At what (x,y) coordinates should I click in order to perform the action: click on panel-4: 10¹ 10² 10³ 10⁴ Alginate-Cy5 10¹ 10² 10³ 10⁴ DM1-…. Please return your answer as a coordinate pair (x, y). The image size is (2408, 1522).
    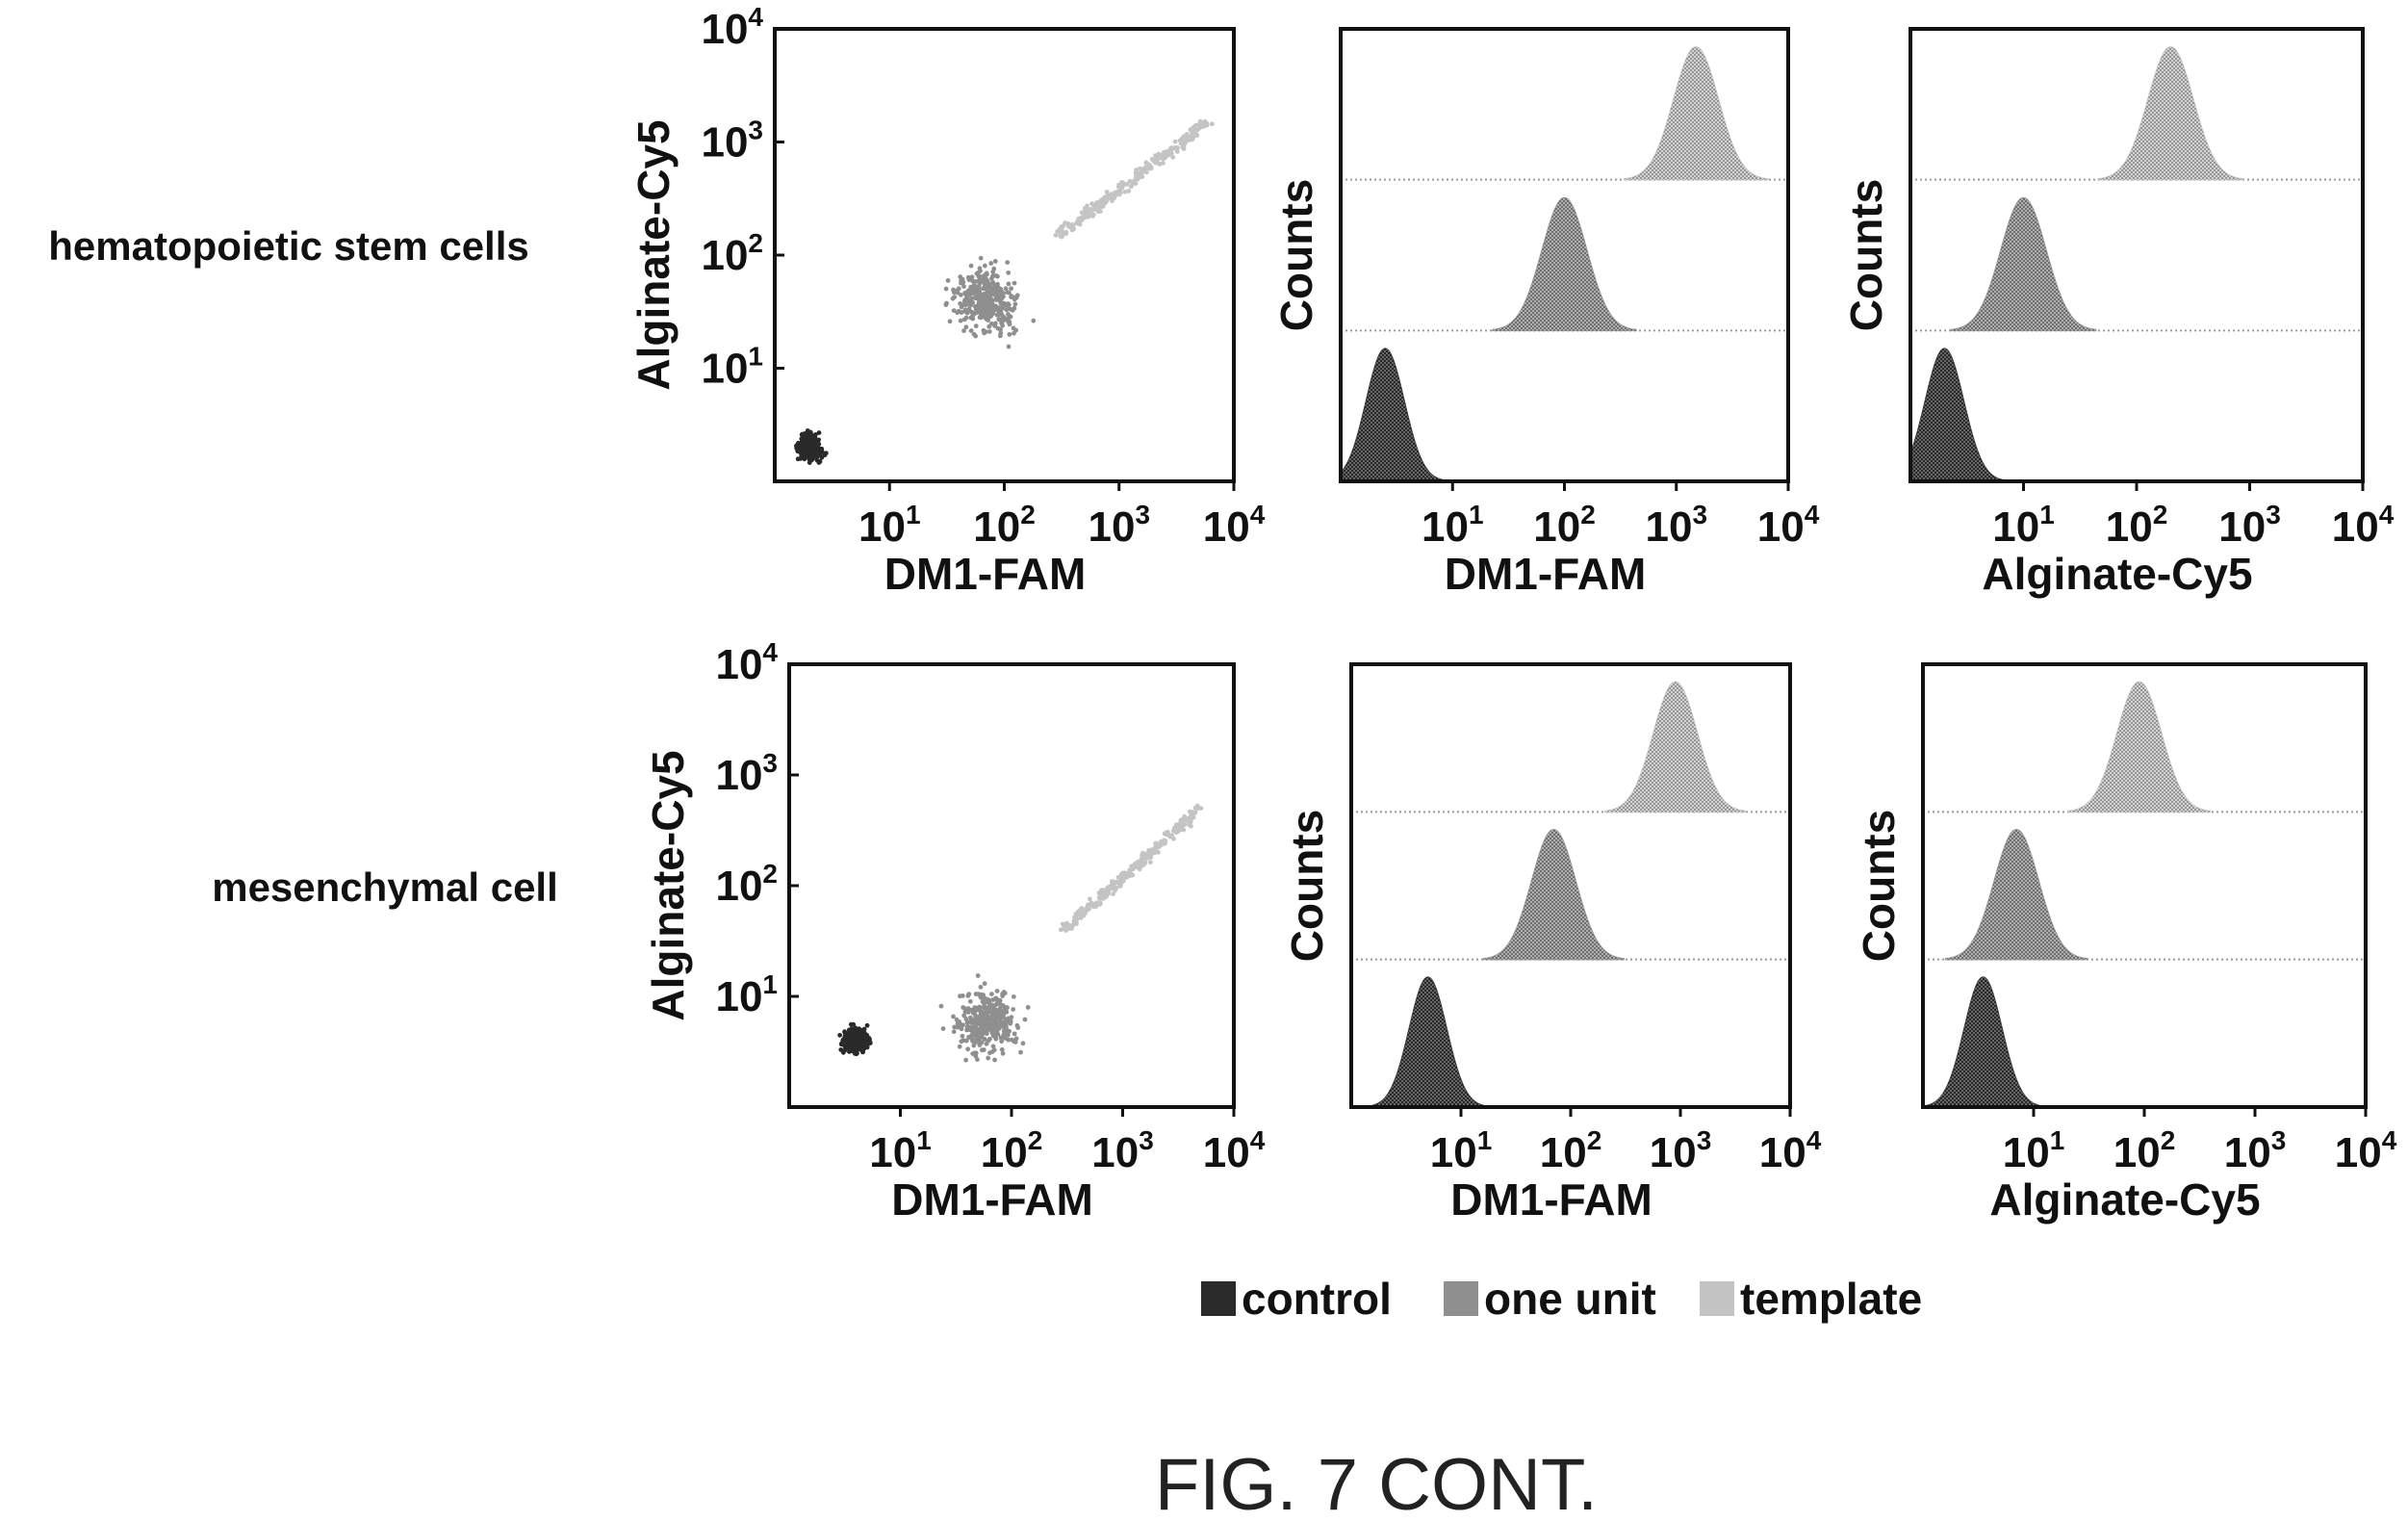
    Looking at the image, I should click on (954, 931).